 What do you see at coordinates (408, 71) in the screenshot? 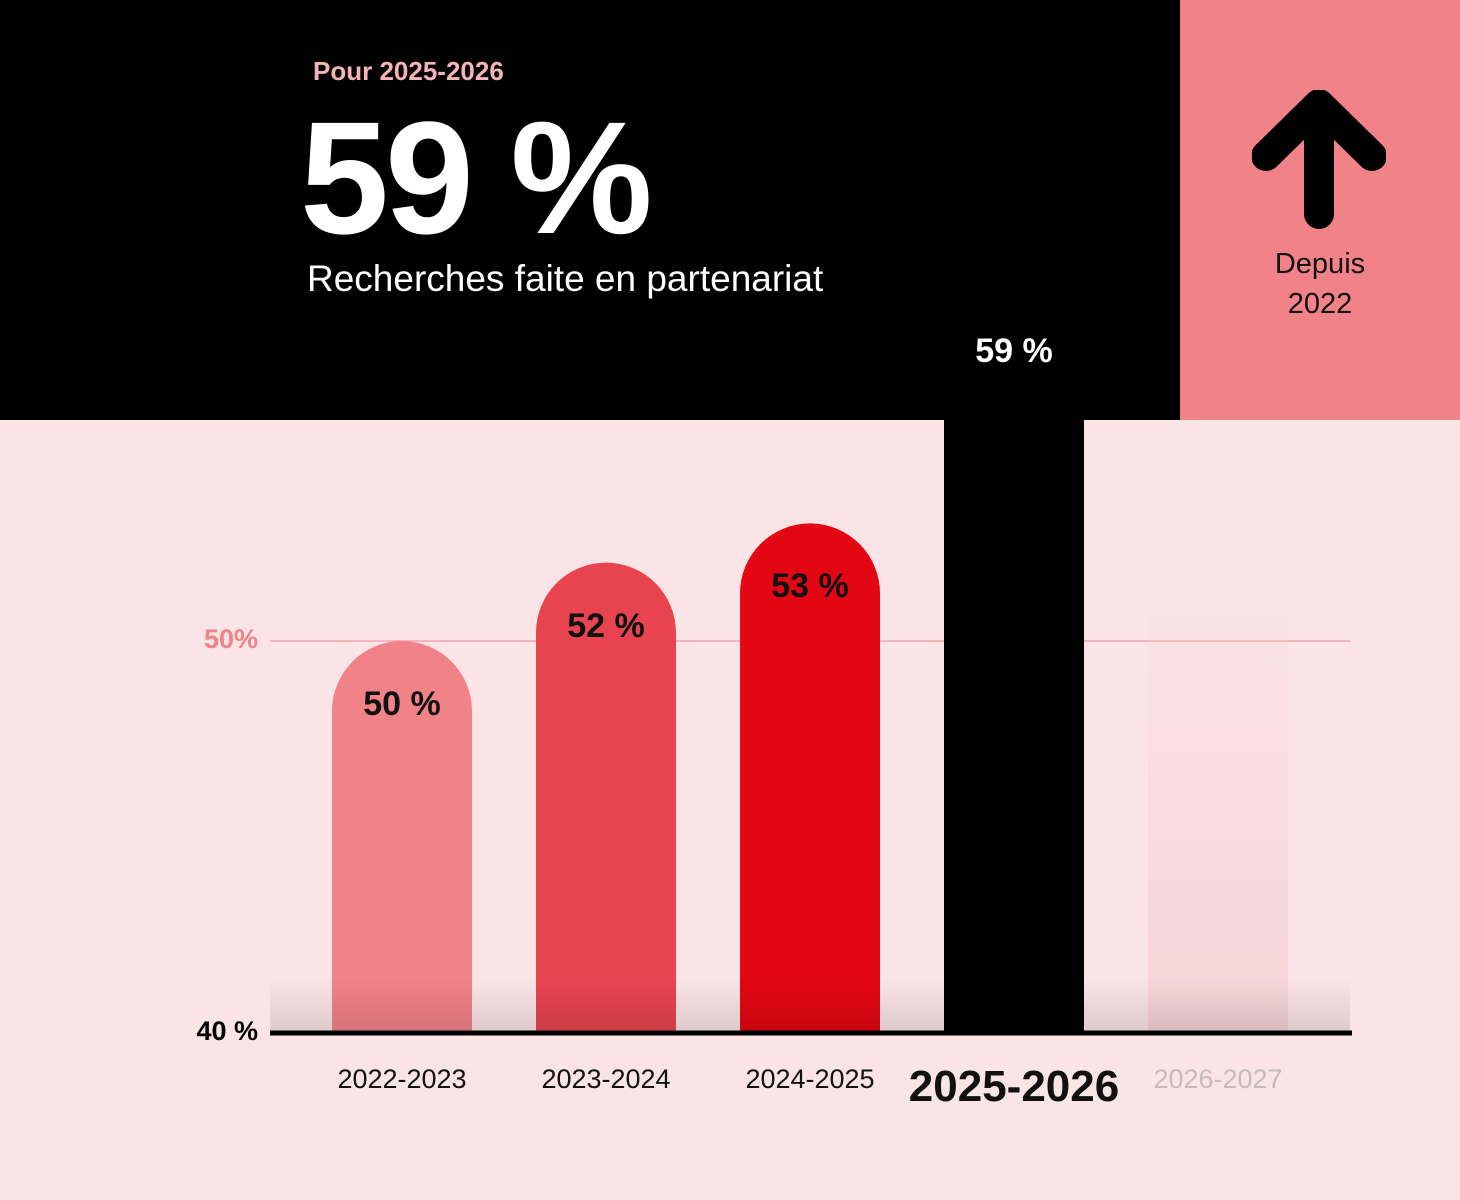
I see `kicker-text: Pour 2025-2026` at bounding box center [408, 71].